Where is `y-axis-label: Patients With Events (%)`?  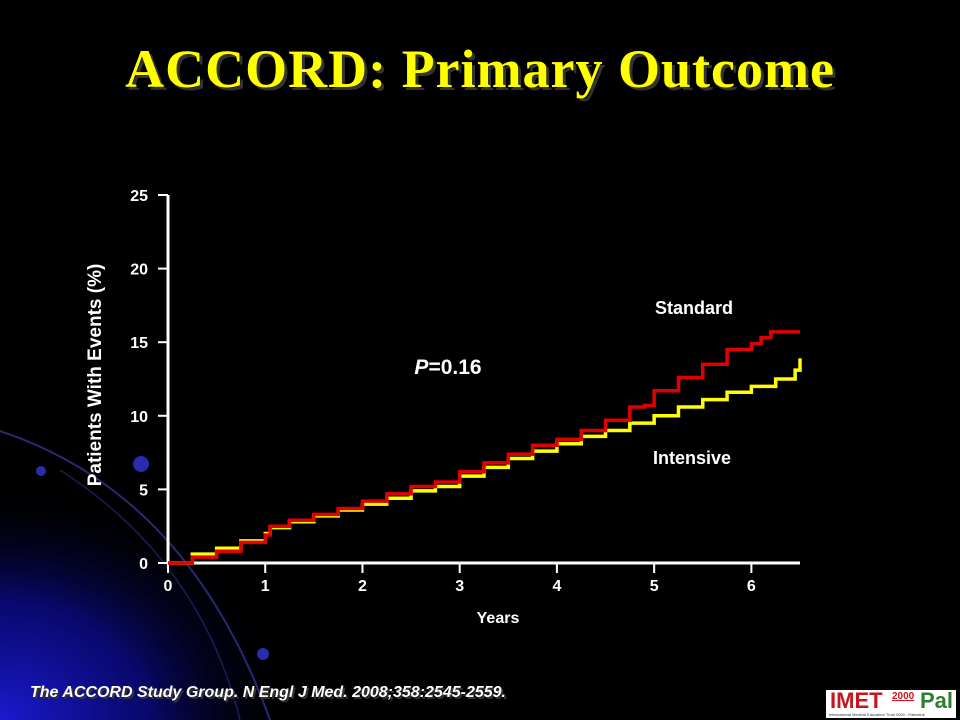 y-axis-label: Patients With Events (%) is located at coordinates (95, 375).